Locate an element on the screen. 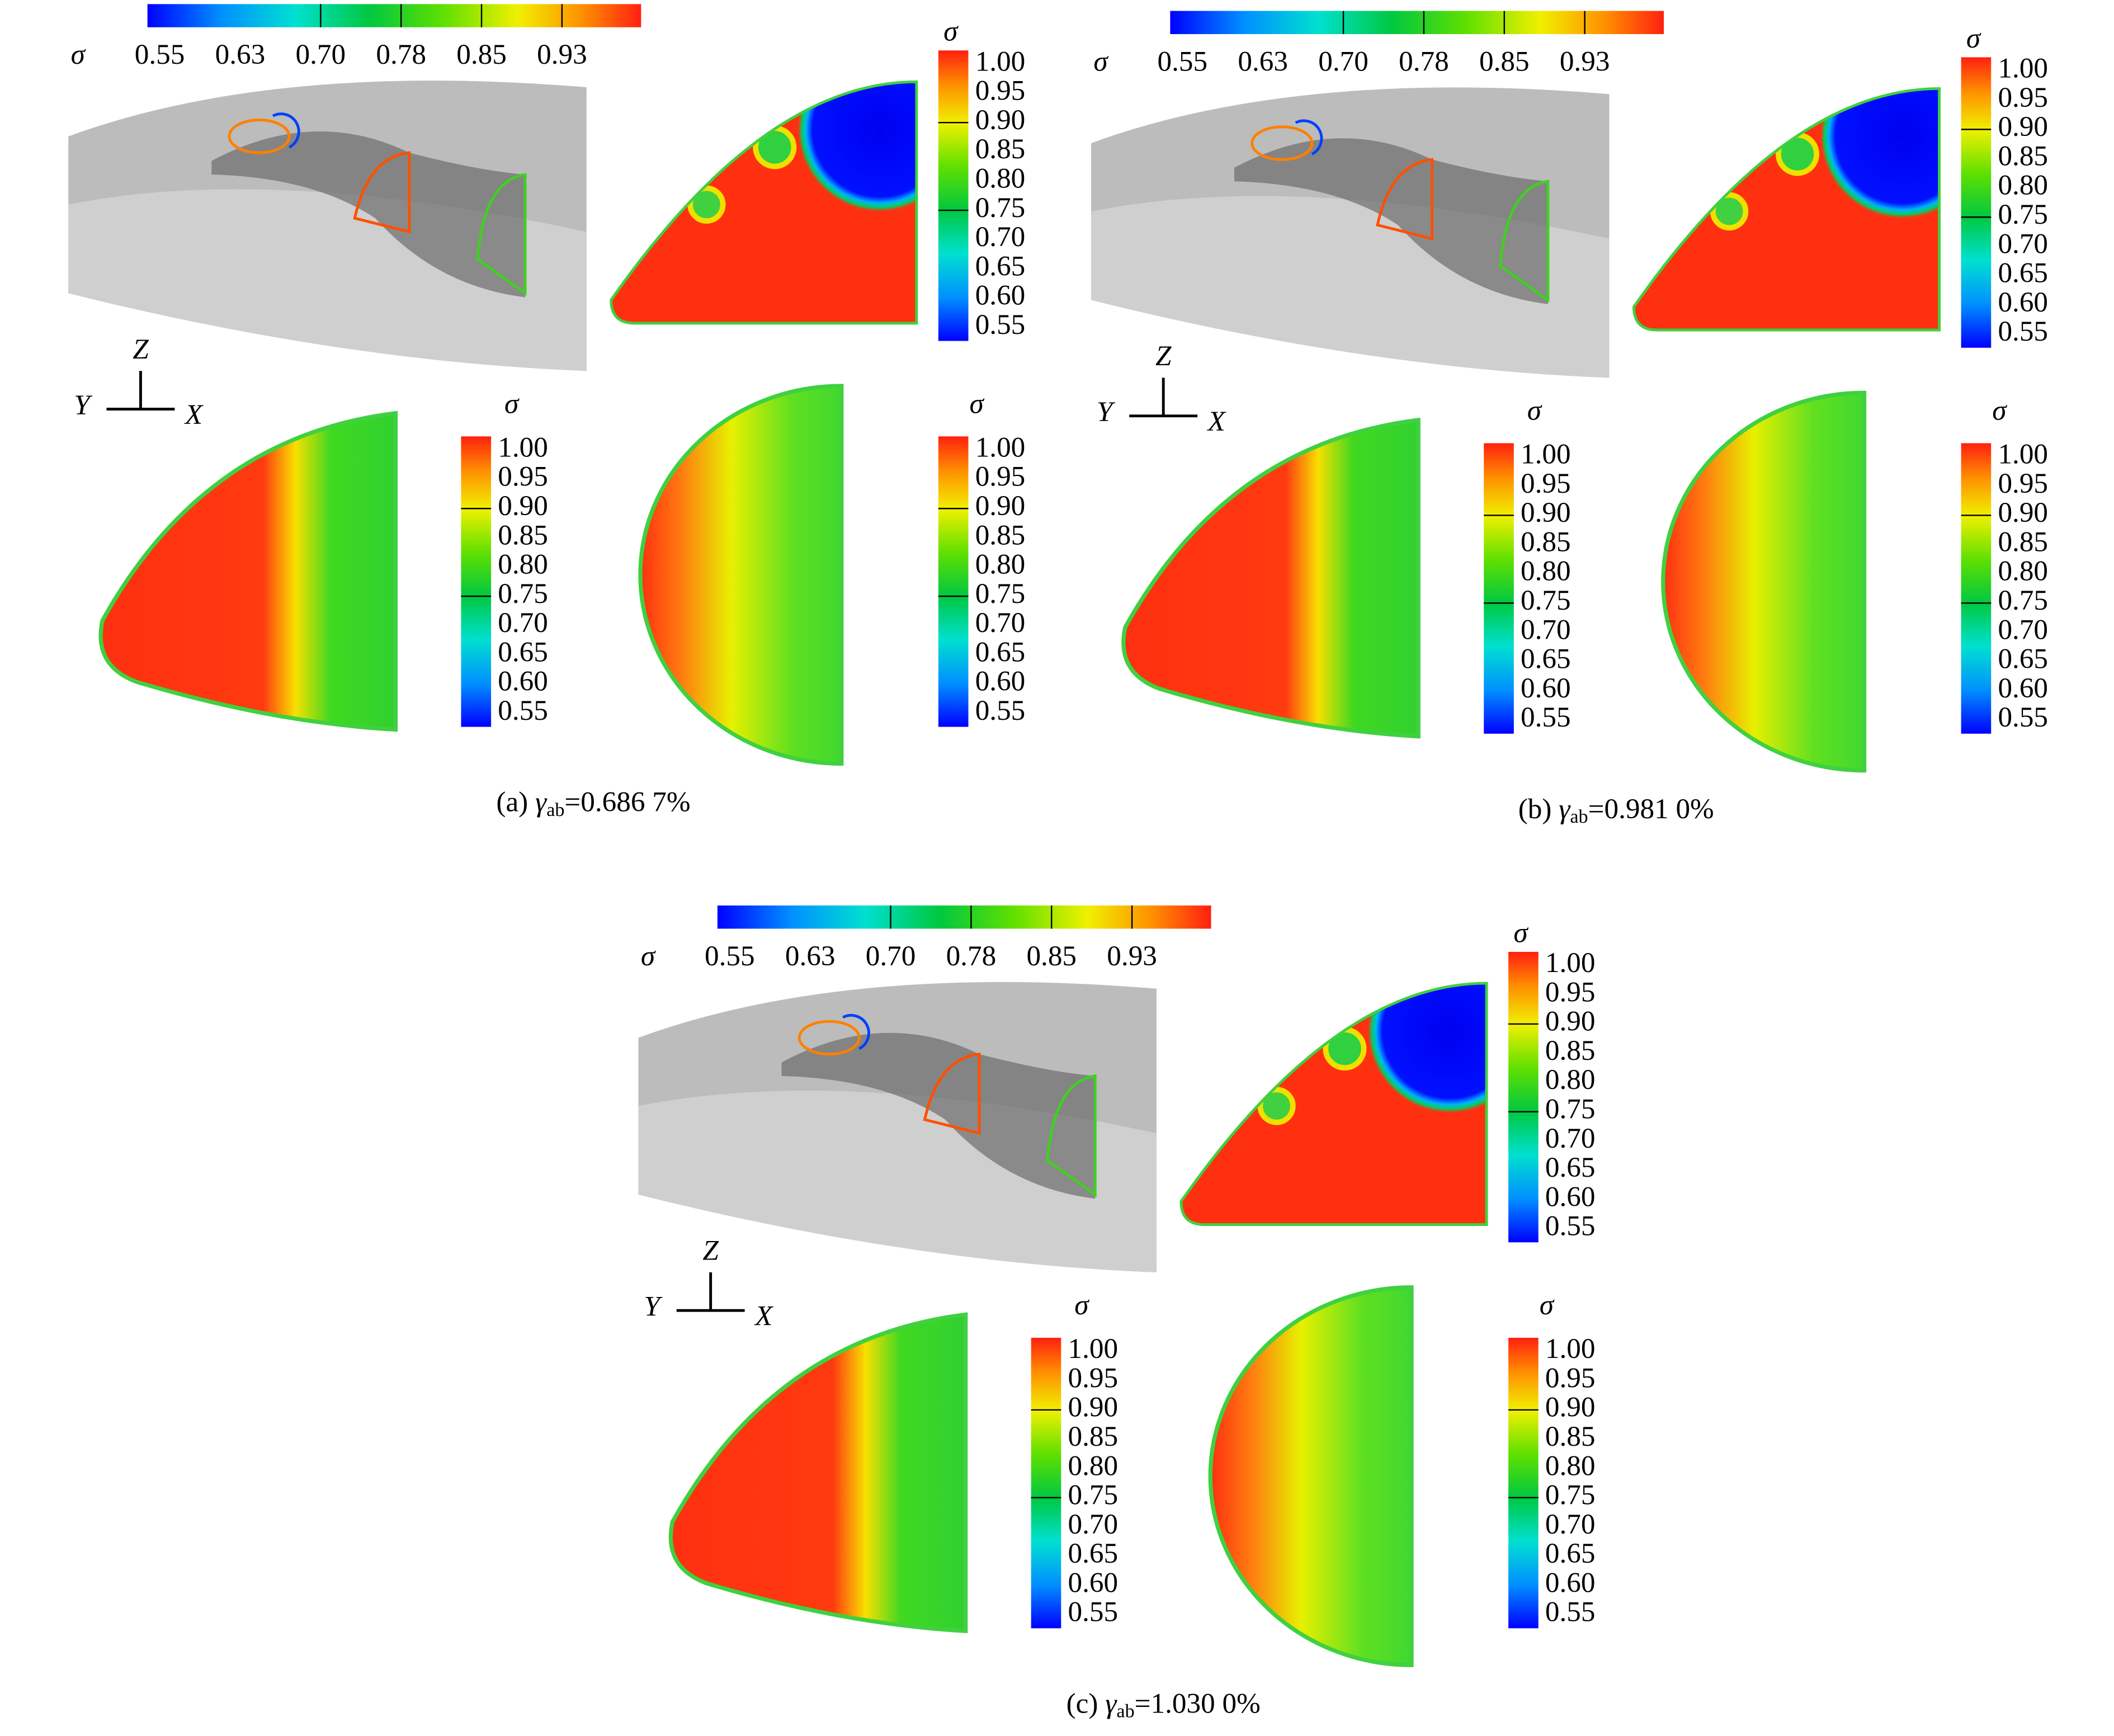 This screenshot has height=1736, width=2114. duct is located at coordinates (368, 214).